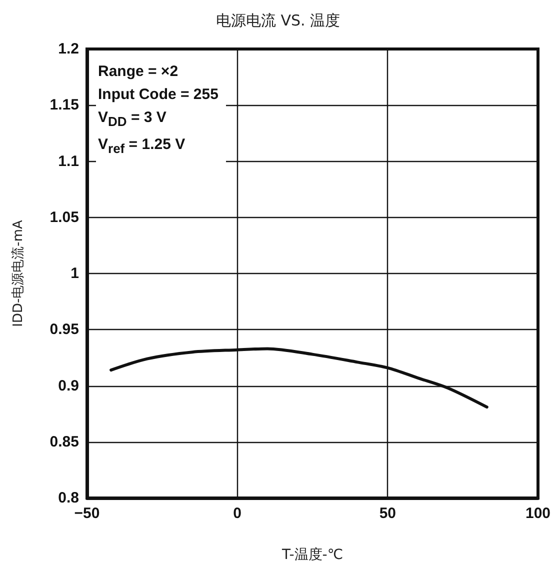 The image size is (556, 569). What do you see at coordinates (139, 72) in the screenshot?
I see `annotation: Range = ×2` at bounding box center [139, 72].